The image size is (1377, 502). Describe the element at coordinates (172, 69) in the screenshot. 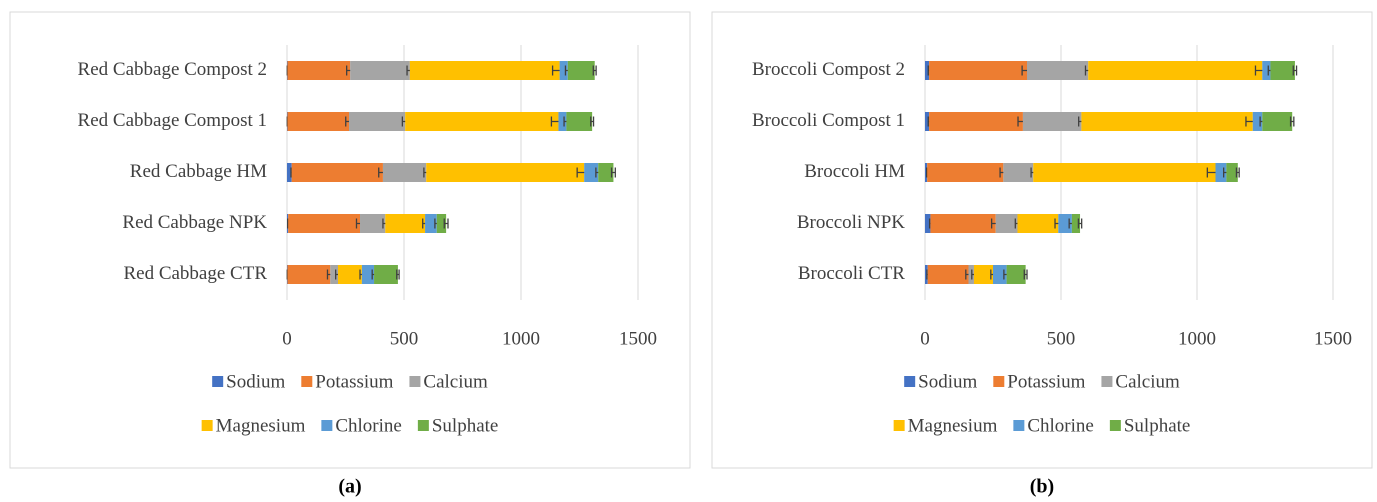

I see `y-tick-label: Red Cabbage Compost 2` at that location.